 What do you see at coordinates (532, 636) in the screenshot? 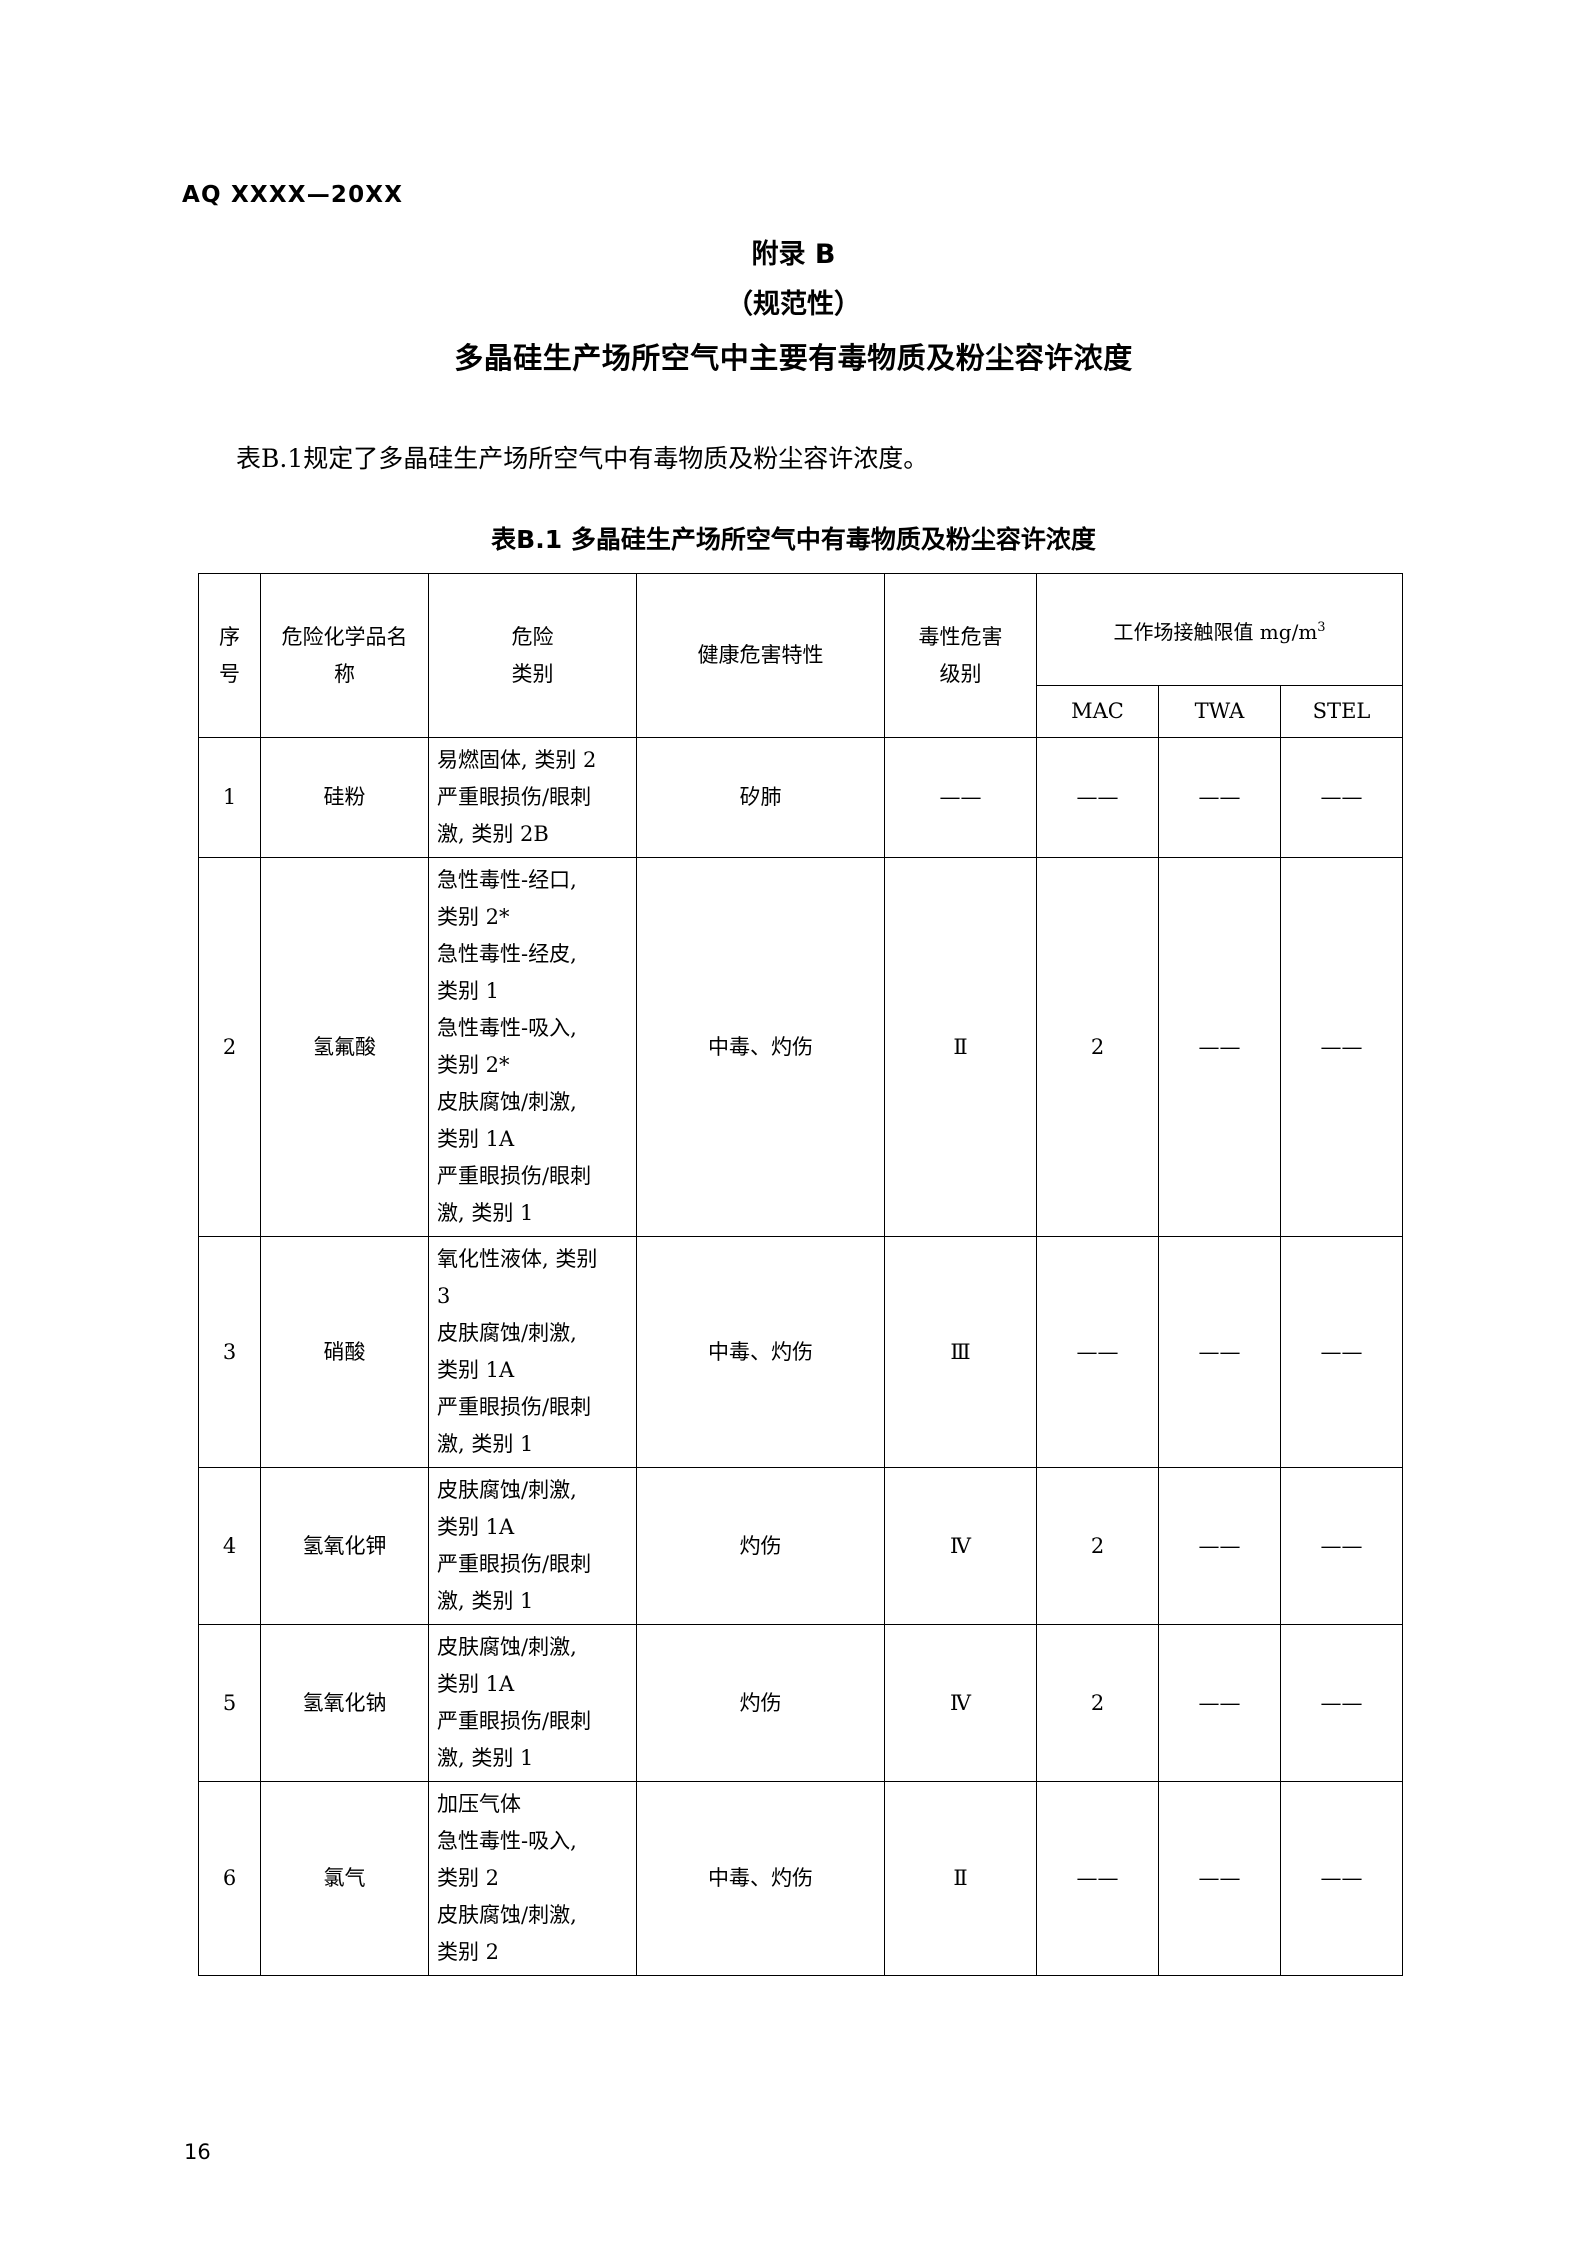
I see `header-hazard-line1: 危险` at bounding box center [532, 636].